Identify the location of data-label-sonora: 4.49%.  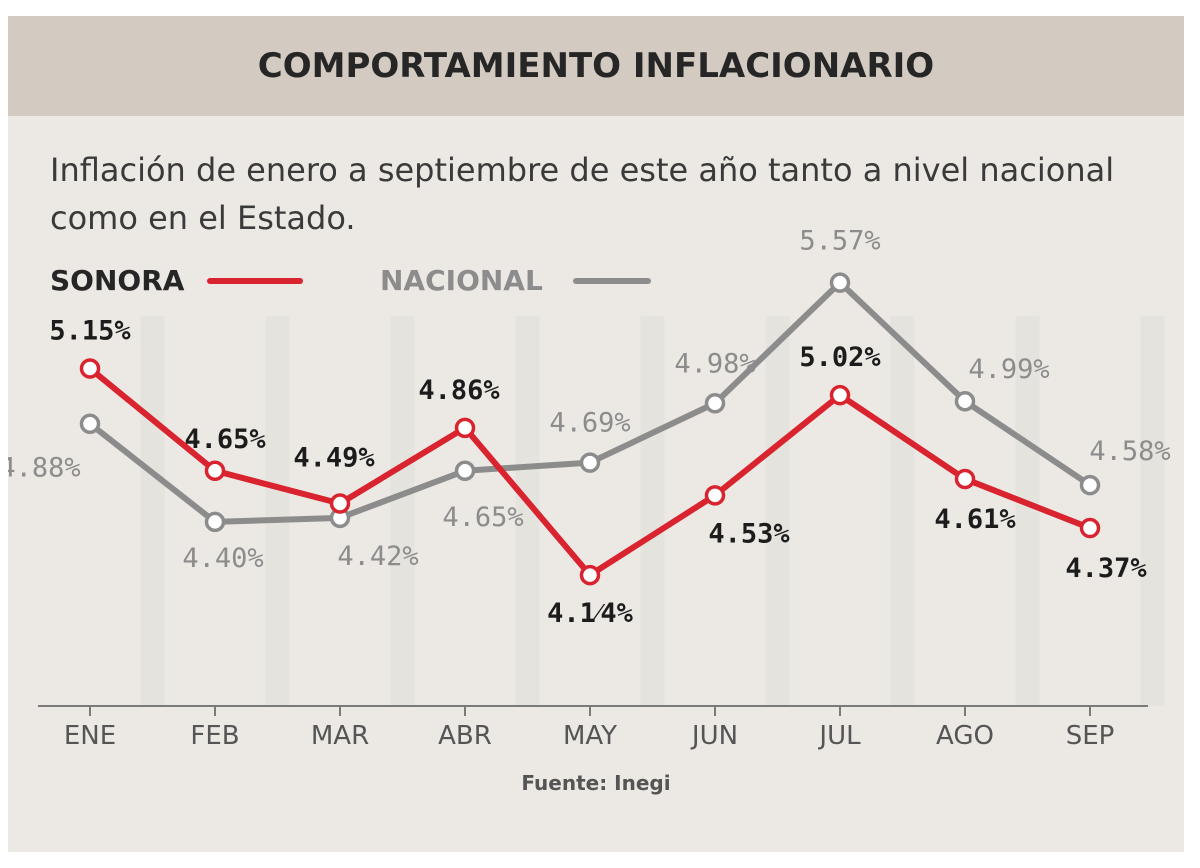
(334, 458).